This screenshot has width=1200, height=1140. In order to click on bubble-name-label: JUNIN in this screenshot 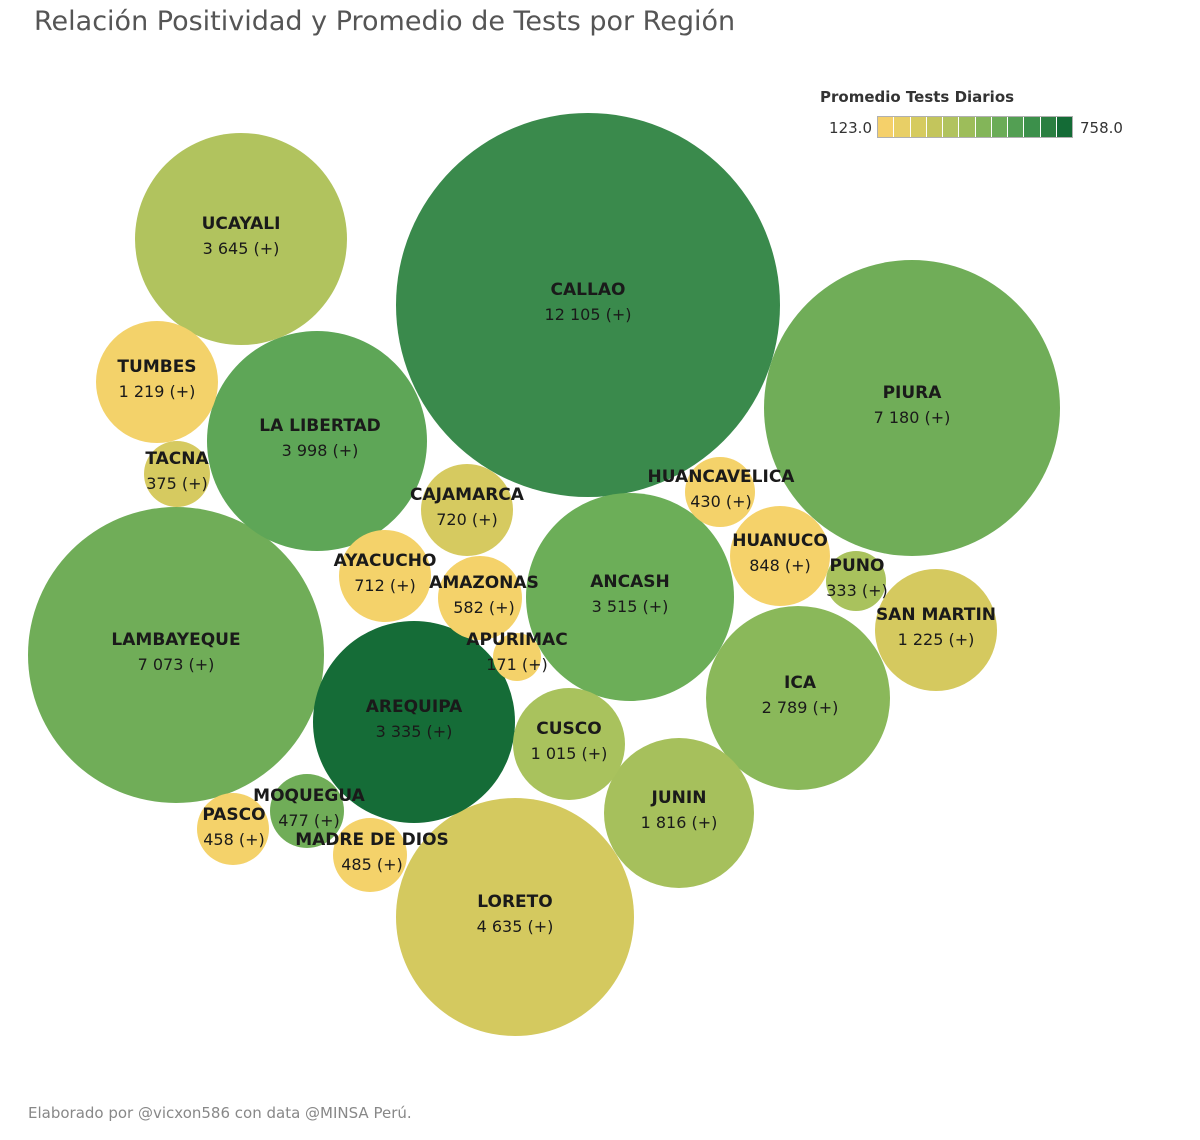, I will do `click(679, 798)`.